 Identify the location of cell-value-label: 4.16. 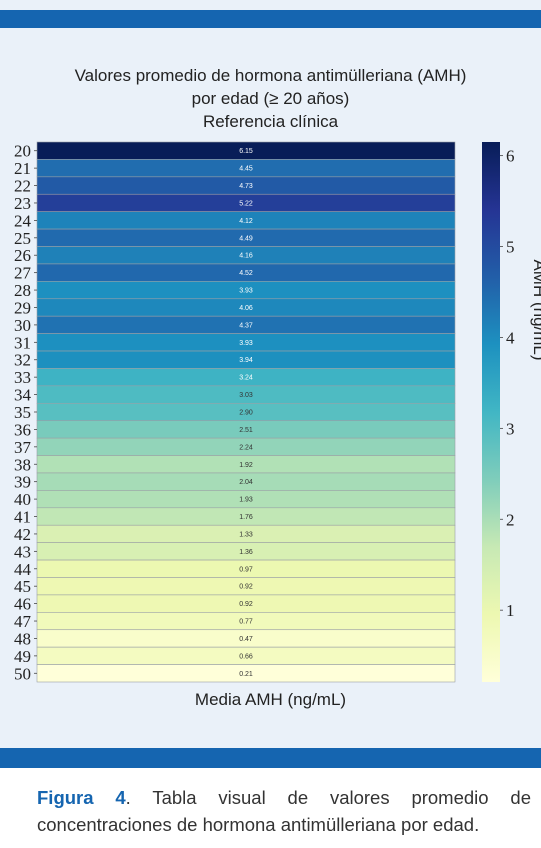
(246, 256).